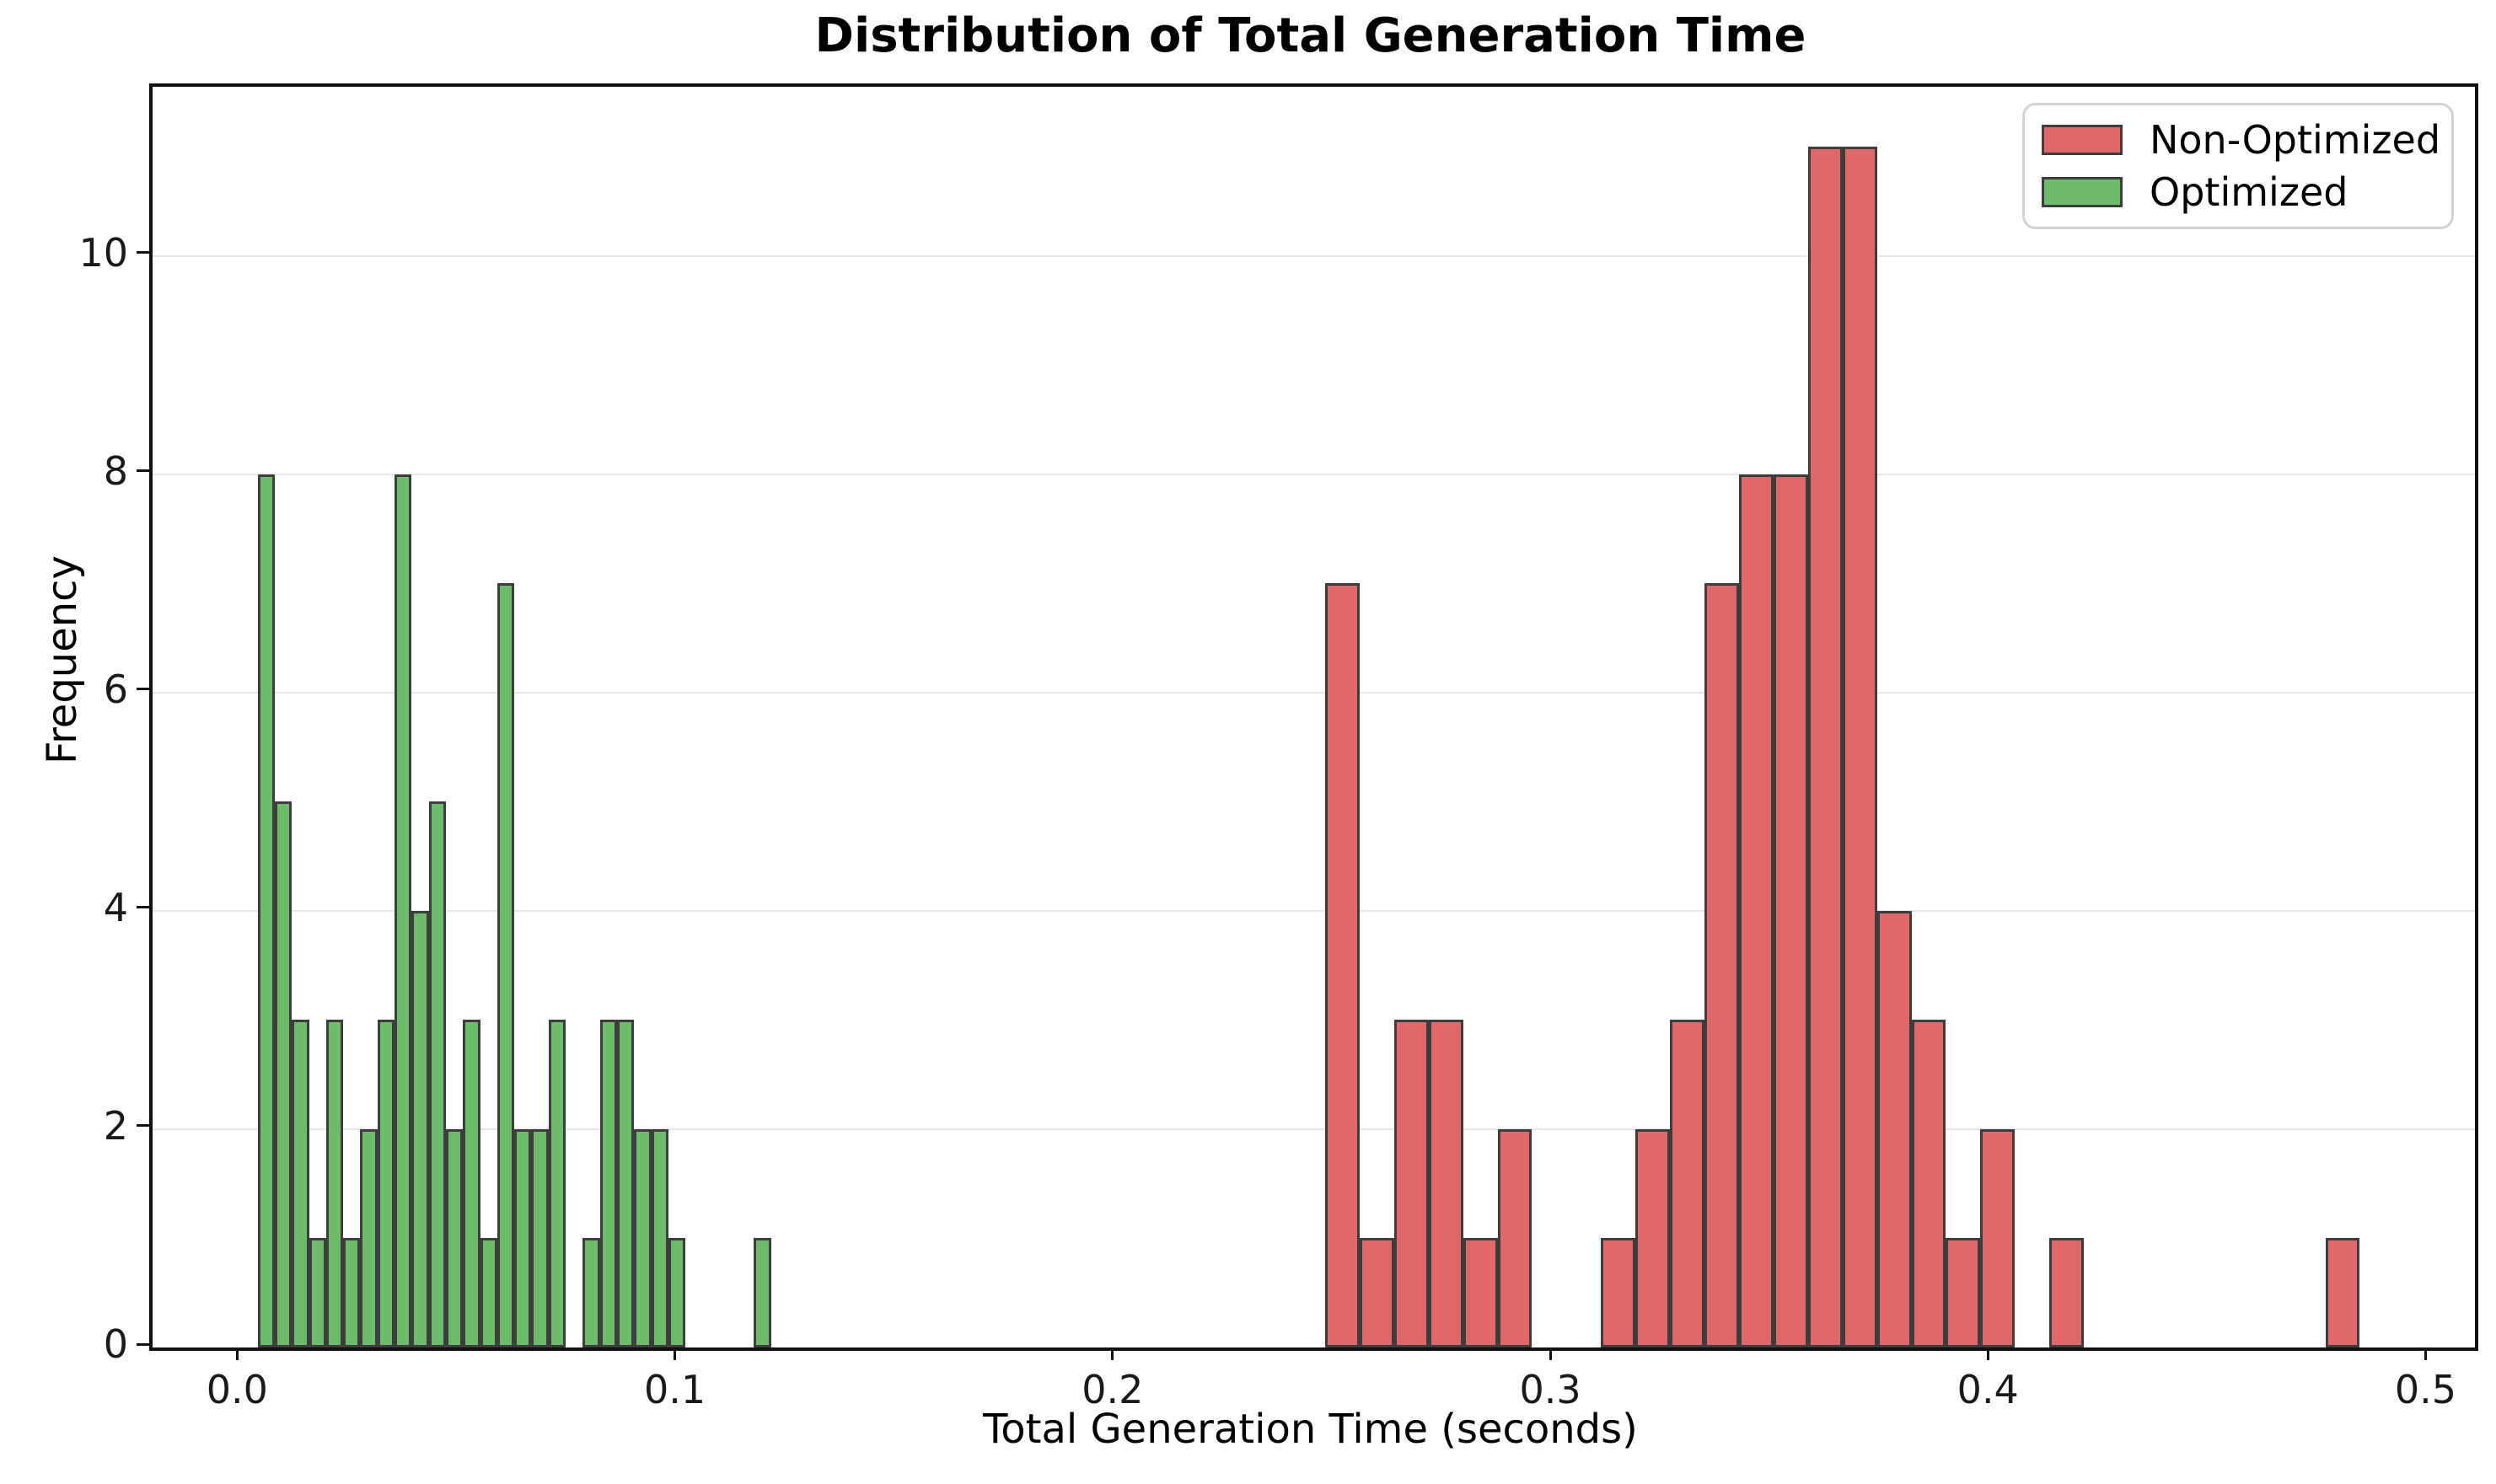  I want to click on legend: Non-Optimized Optimized, so click(2238, 166).